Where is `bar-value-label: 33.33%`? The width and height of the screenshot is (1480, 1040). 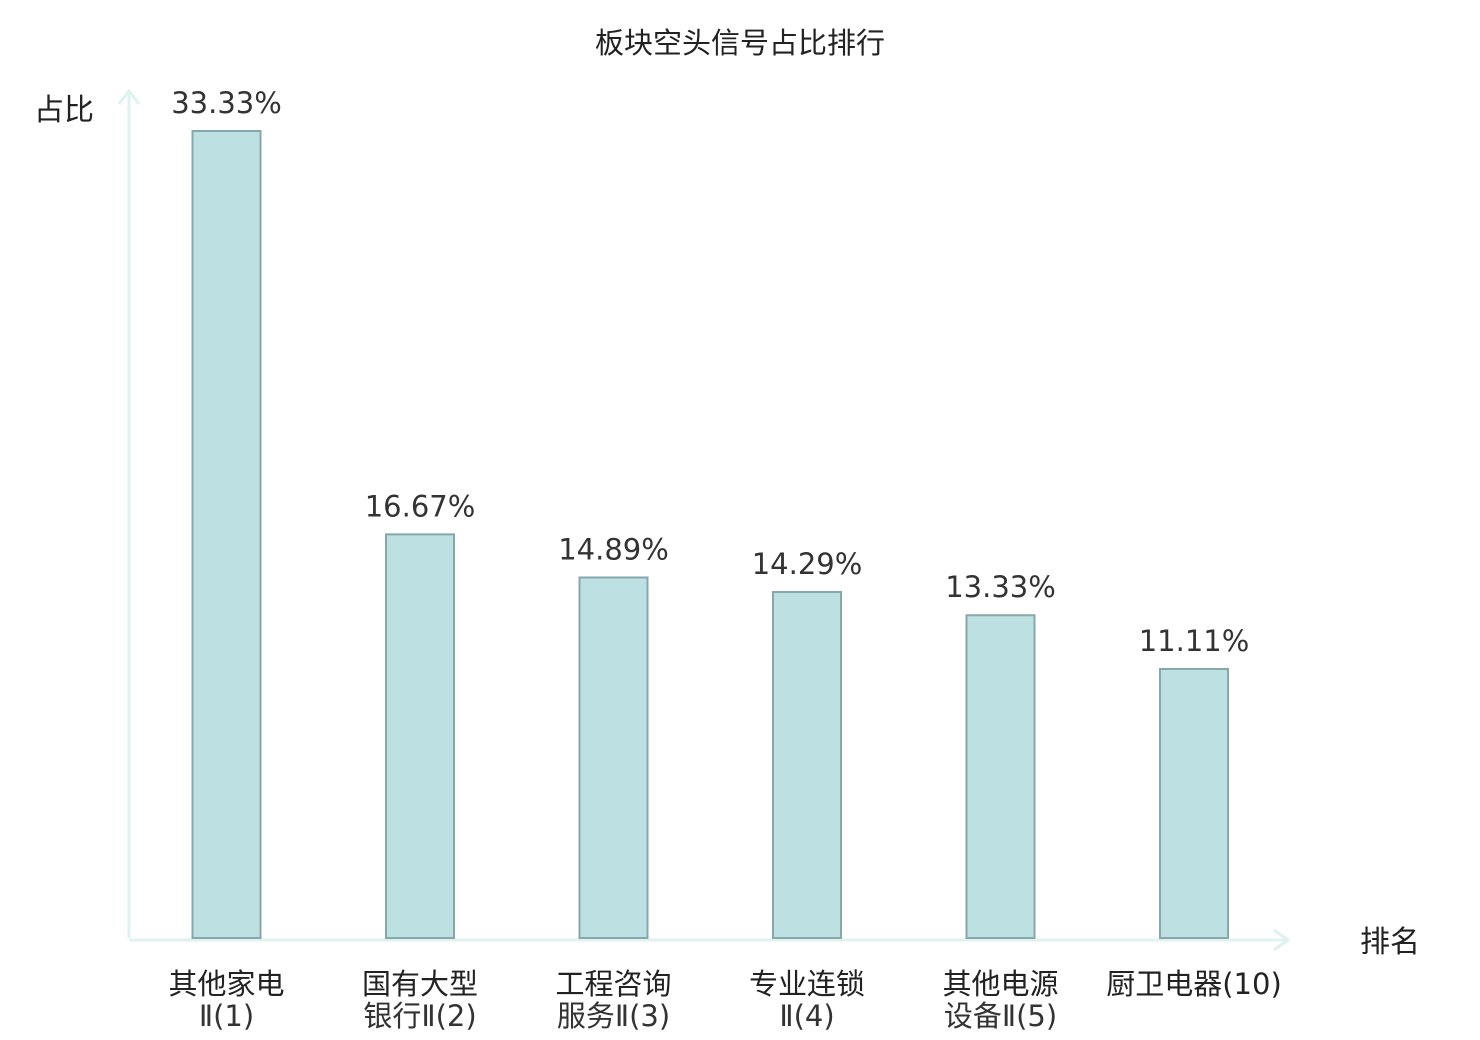 bar-value-label: 33.33% is located at coordinates (226, 103).